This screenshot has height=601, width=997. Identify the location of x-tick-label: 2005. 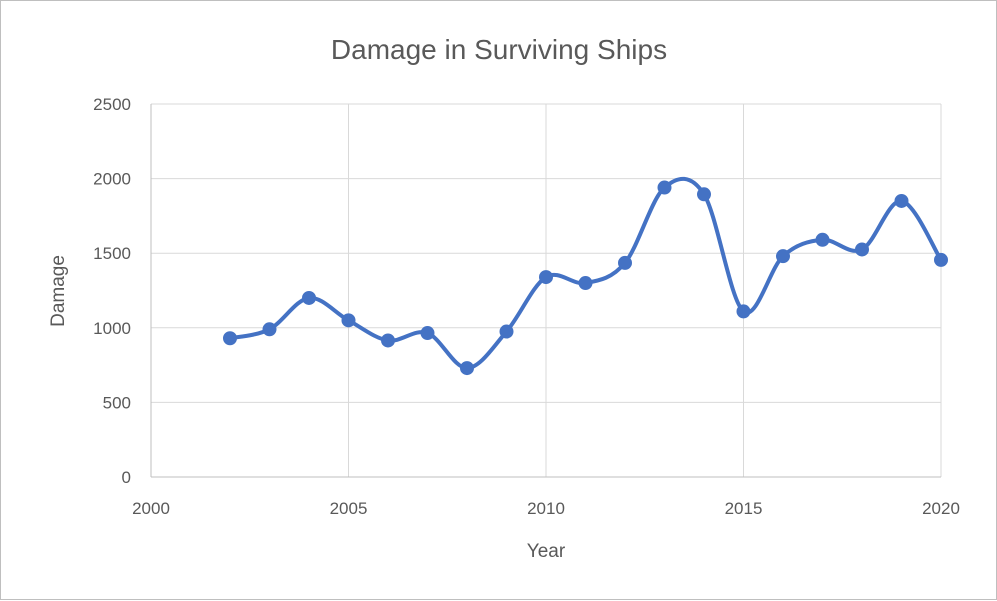
(349, 508).